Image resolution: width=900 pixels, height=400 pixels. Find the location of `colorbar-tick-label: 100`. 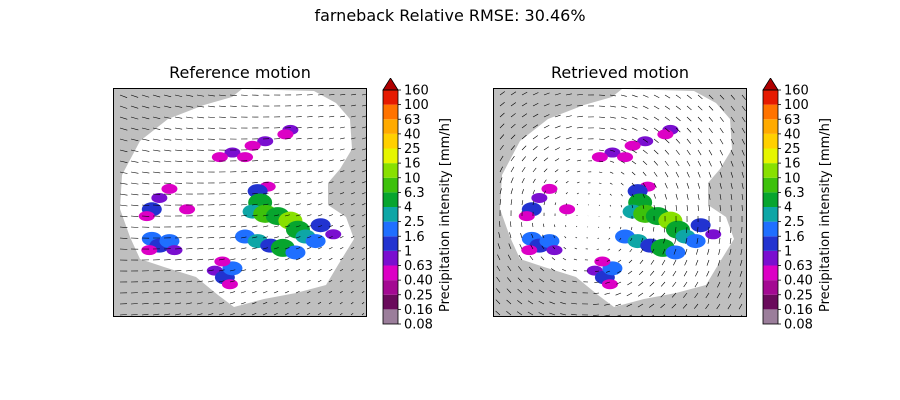

colorbar-tick-label: 100 is located at coordinates (796, 105).